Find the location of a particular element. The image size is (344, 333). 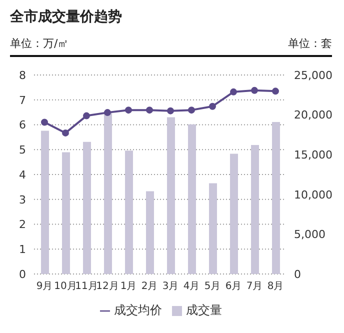

chart-title: 全市成交量价趋势 is located at coordinates (66, 17).